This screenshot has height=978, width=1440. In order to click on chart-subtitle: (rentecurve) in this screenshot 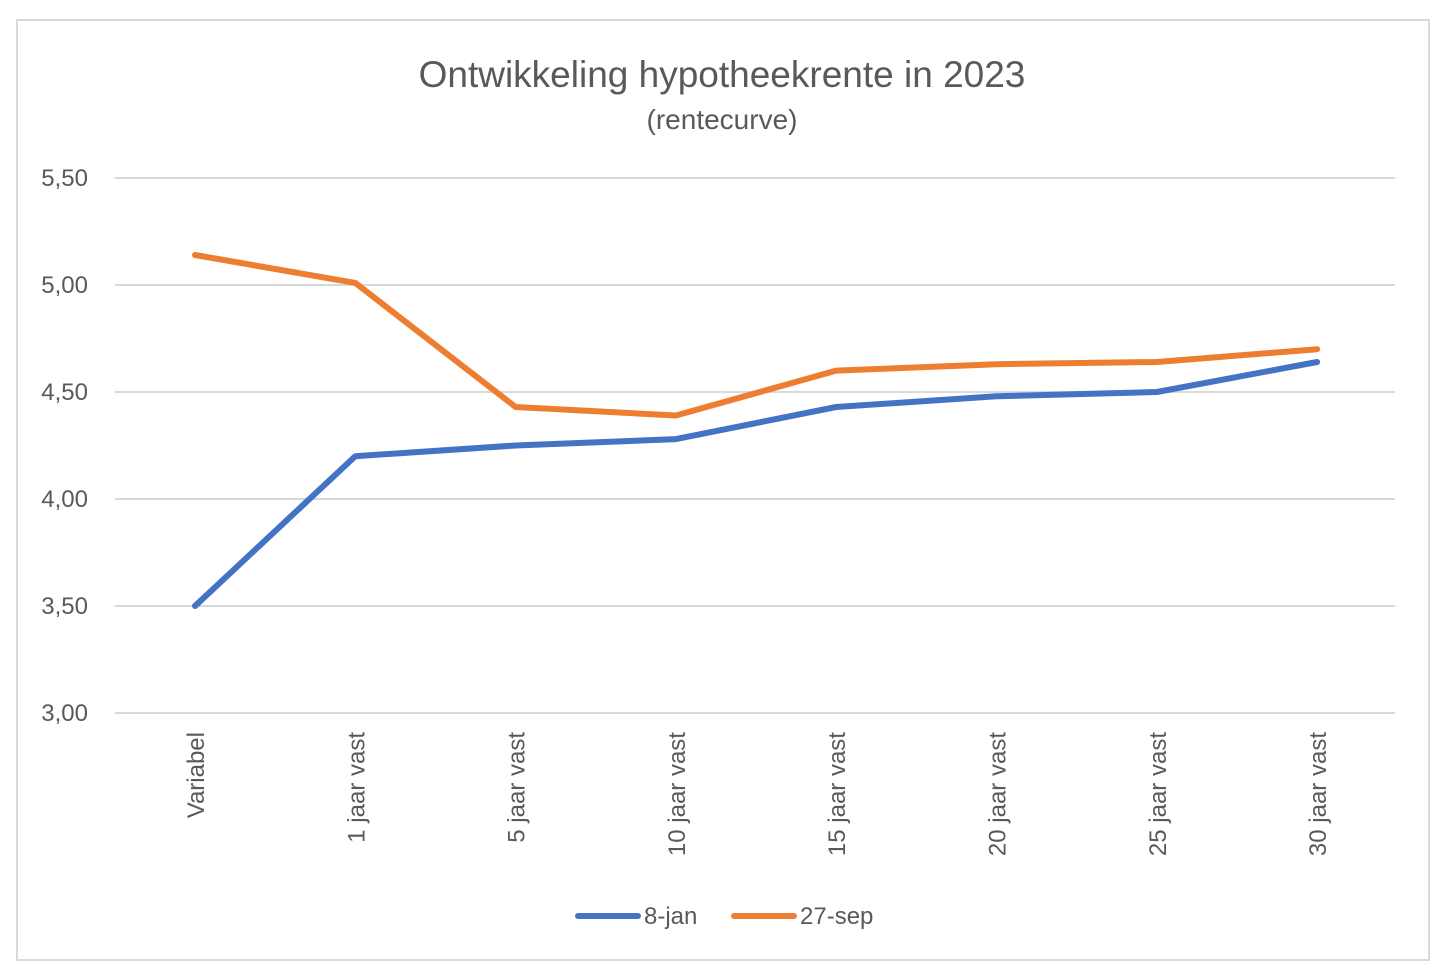, I will do `click(722, 119)`.